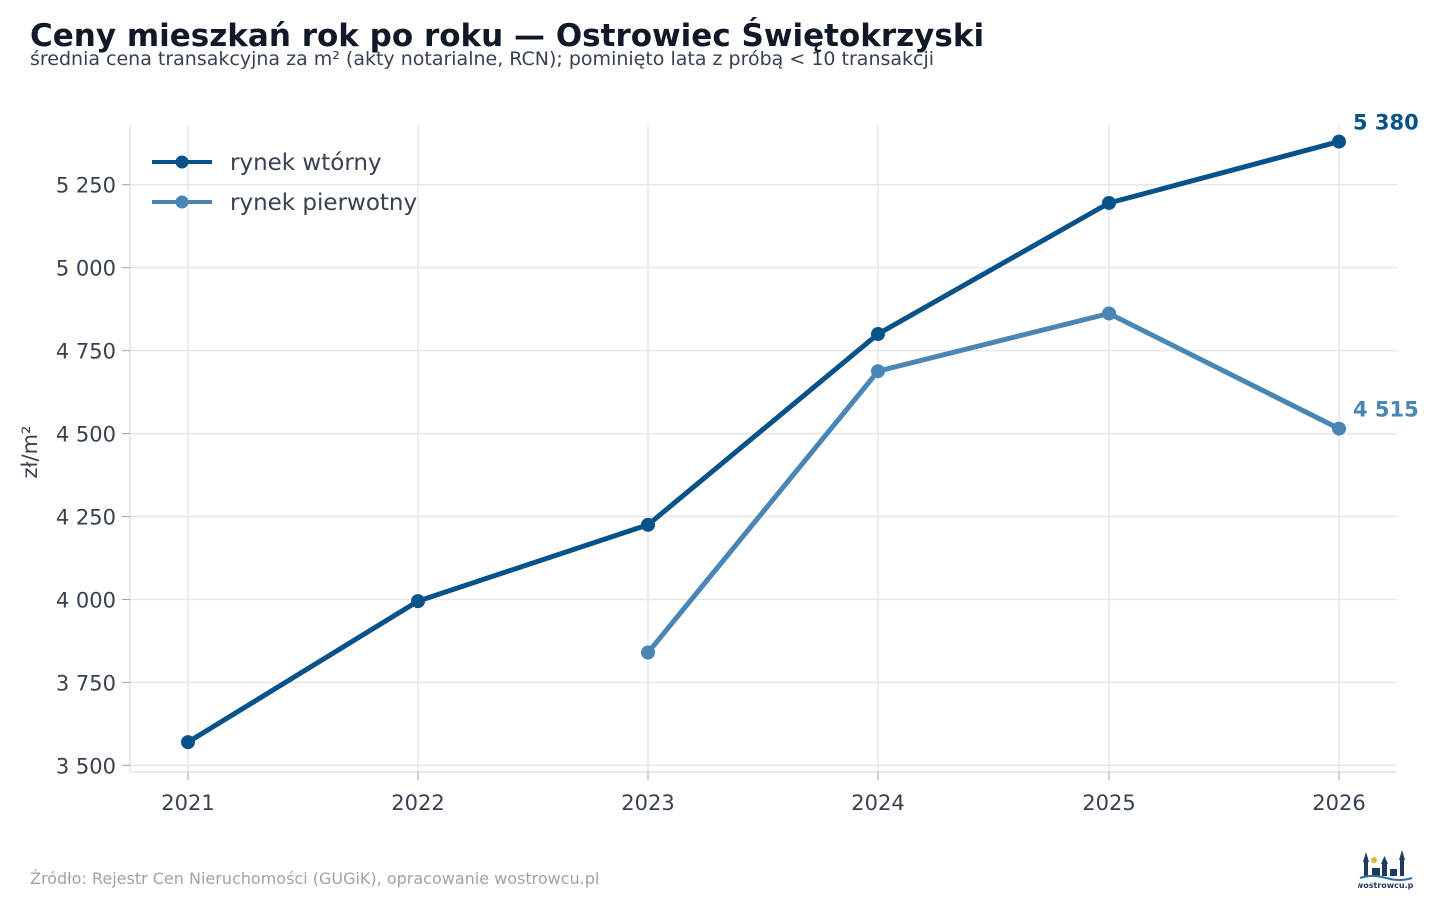 The image size is (1440, 900). What do you see at coordinates (86, 186) in the screenshot?
I see `y-tick-label: 5 250` at bounding box center [86, 186].